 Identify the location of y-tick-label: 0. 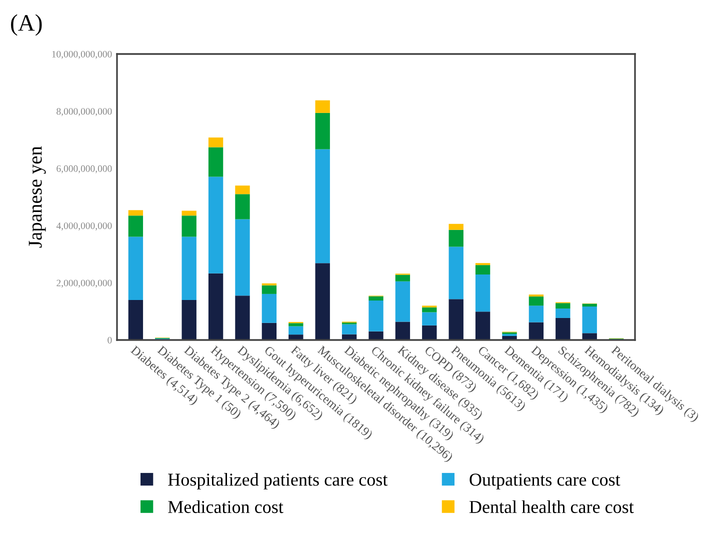
(110, 340).